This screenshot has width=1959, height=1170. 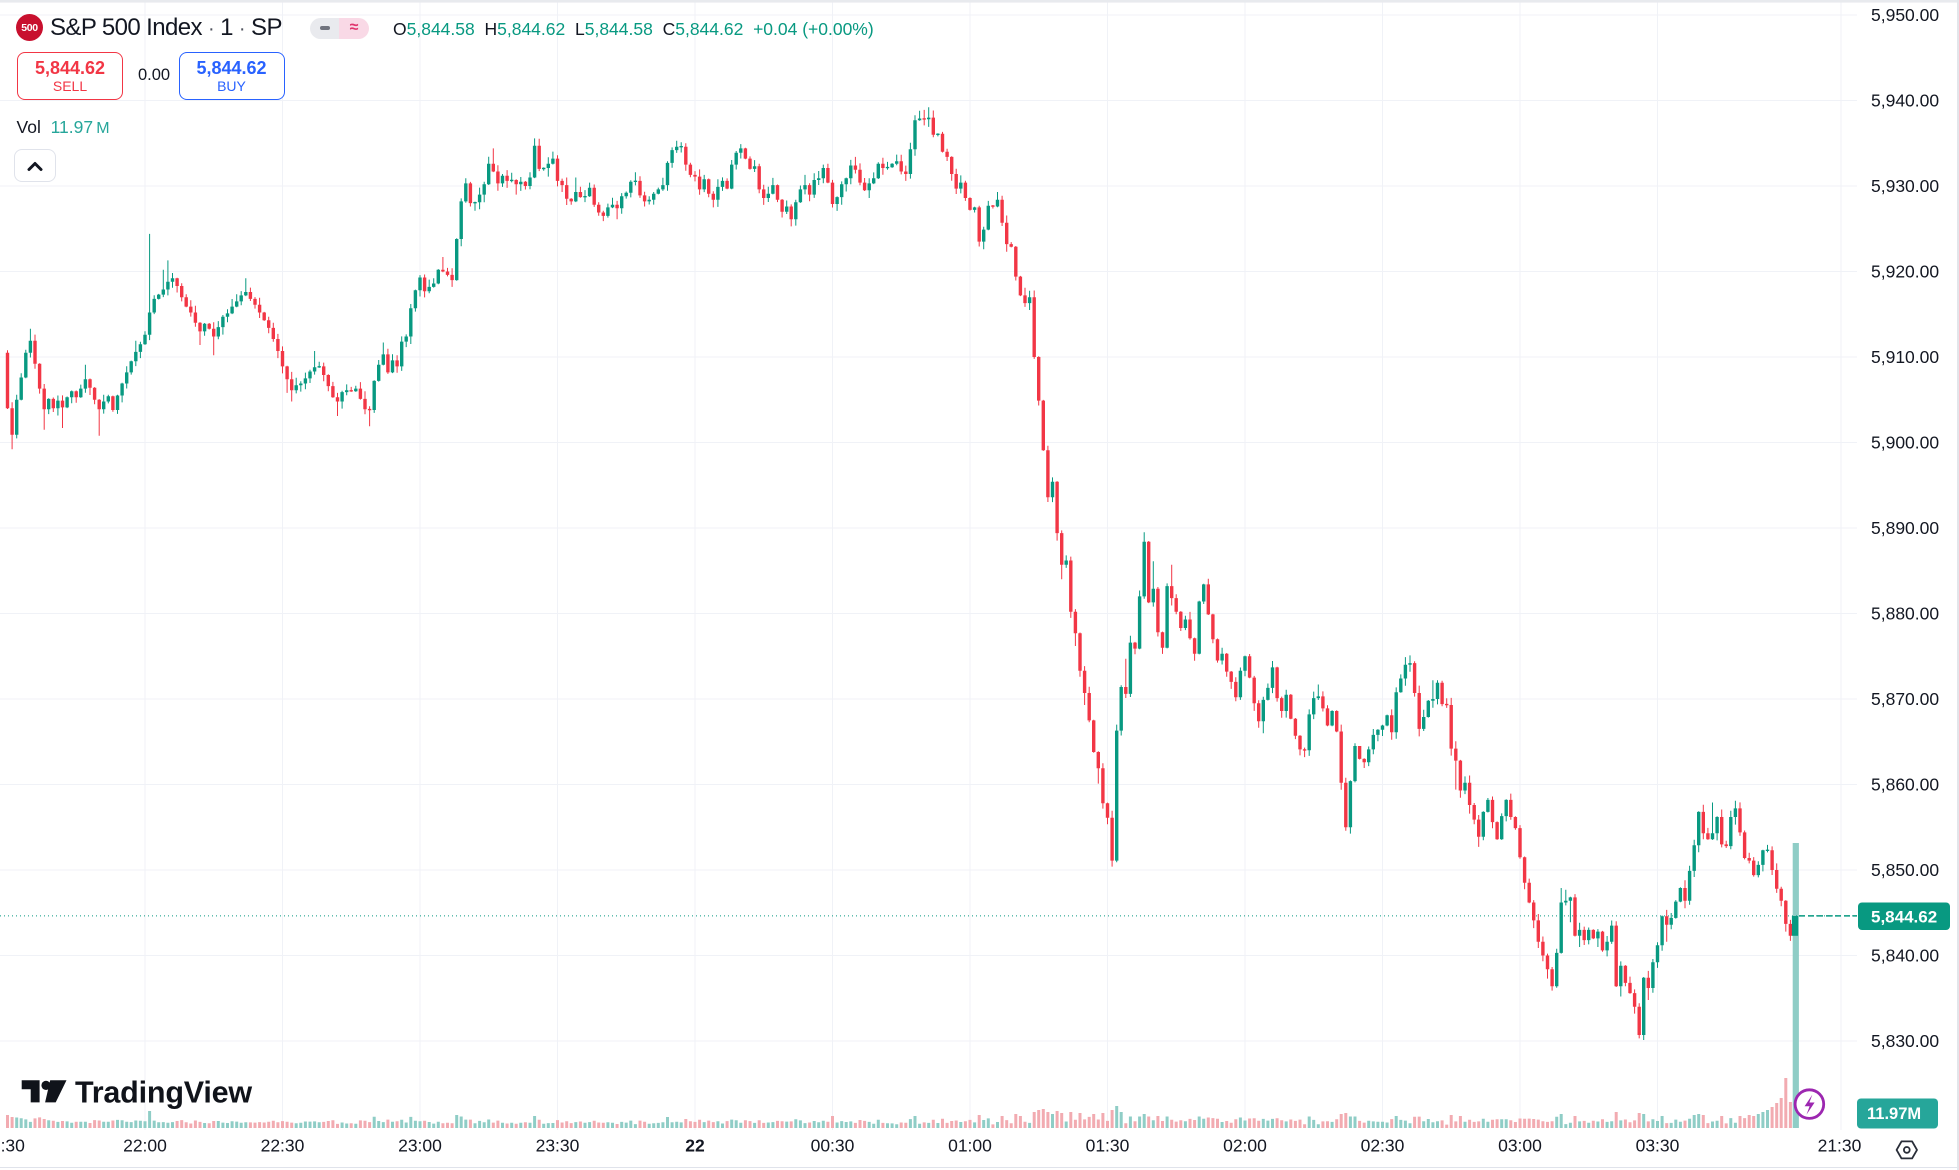 What do you see at coordinates (1905, 785) in the screenshot?
I see `svg-text: 5,860.00` at bounding box center [1905, 785].